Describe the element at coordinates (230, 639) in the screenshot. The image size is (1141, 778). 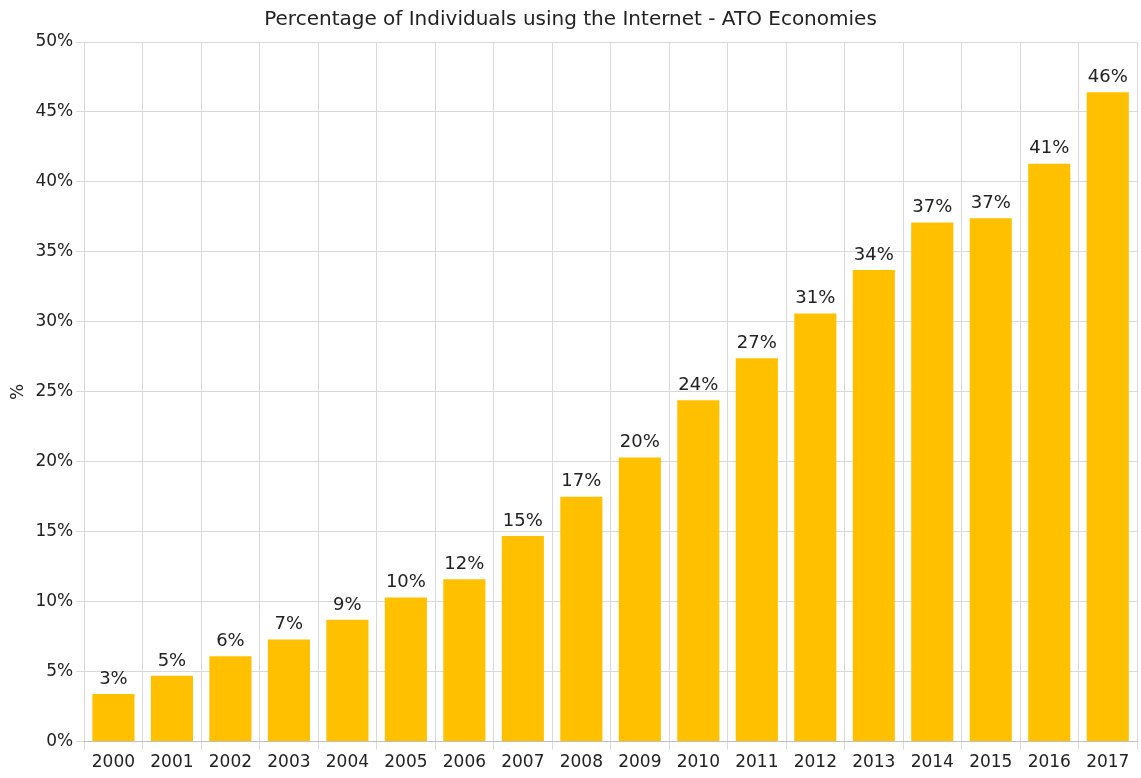
I see `data-label: 6%` at that location.